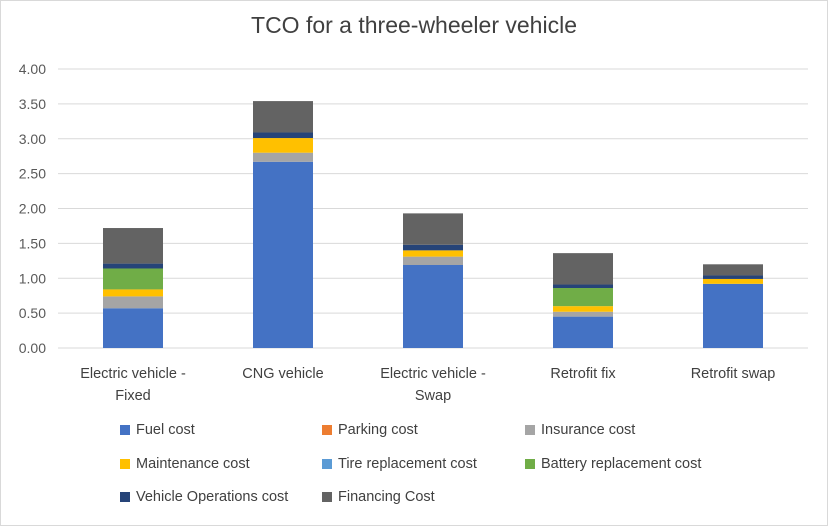  What do you see at coordinates (433, 385) in the screenshot?
I see `x-category-label: Electric vehicle -Swap` at bounding box center [433, 385].